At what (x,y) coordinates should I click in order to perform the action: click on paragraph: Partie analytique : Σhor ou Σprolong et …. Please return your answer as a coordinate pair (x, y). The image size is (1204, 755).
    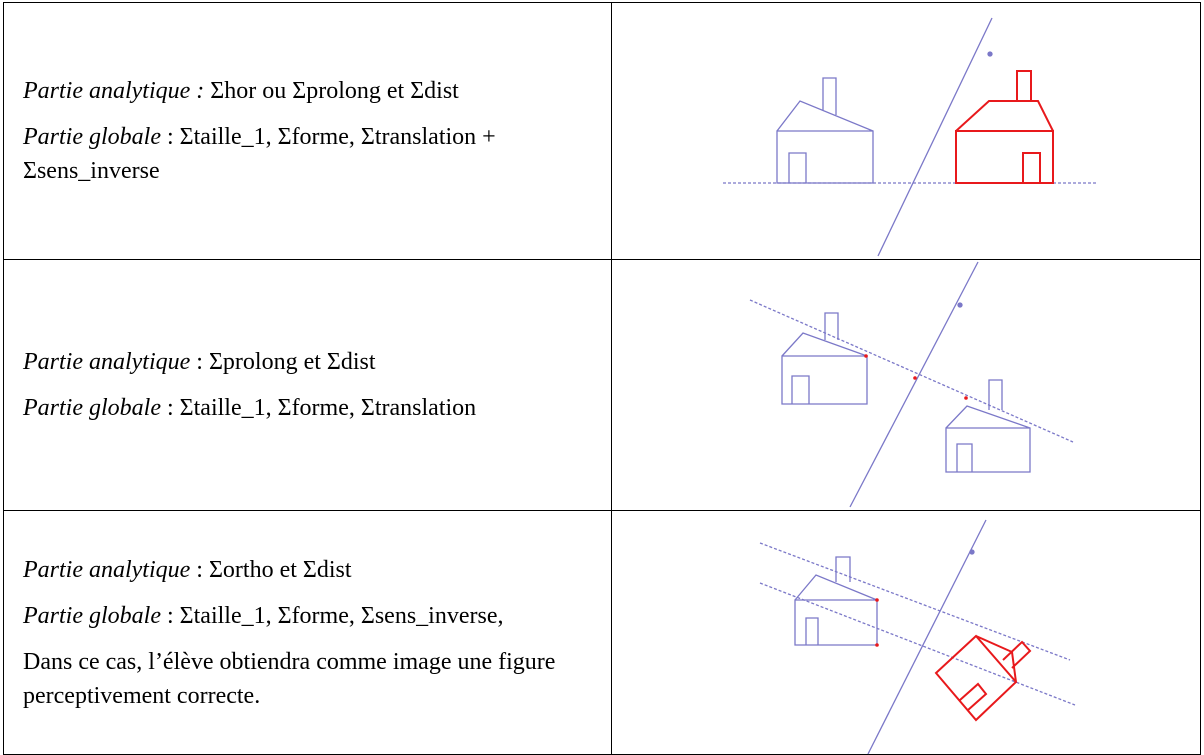
    Looking at the image, I should click on (303, 91).